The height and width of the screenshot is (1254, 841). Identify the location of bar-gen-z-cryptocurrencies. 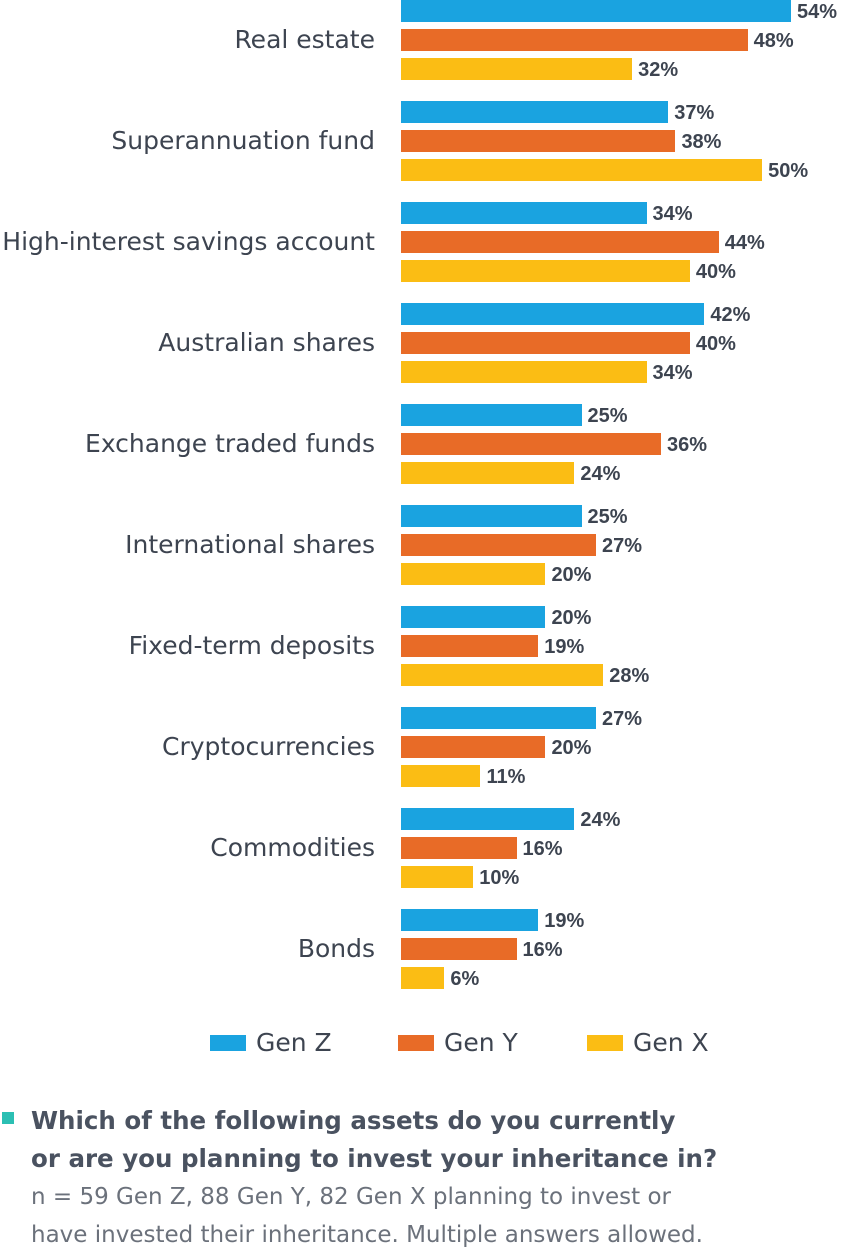
(498, 718).